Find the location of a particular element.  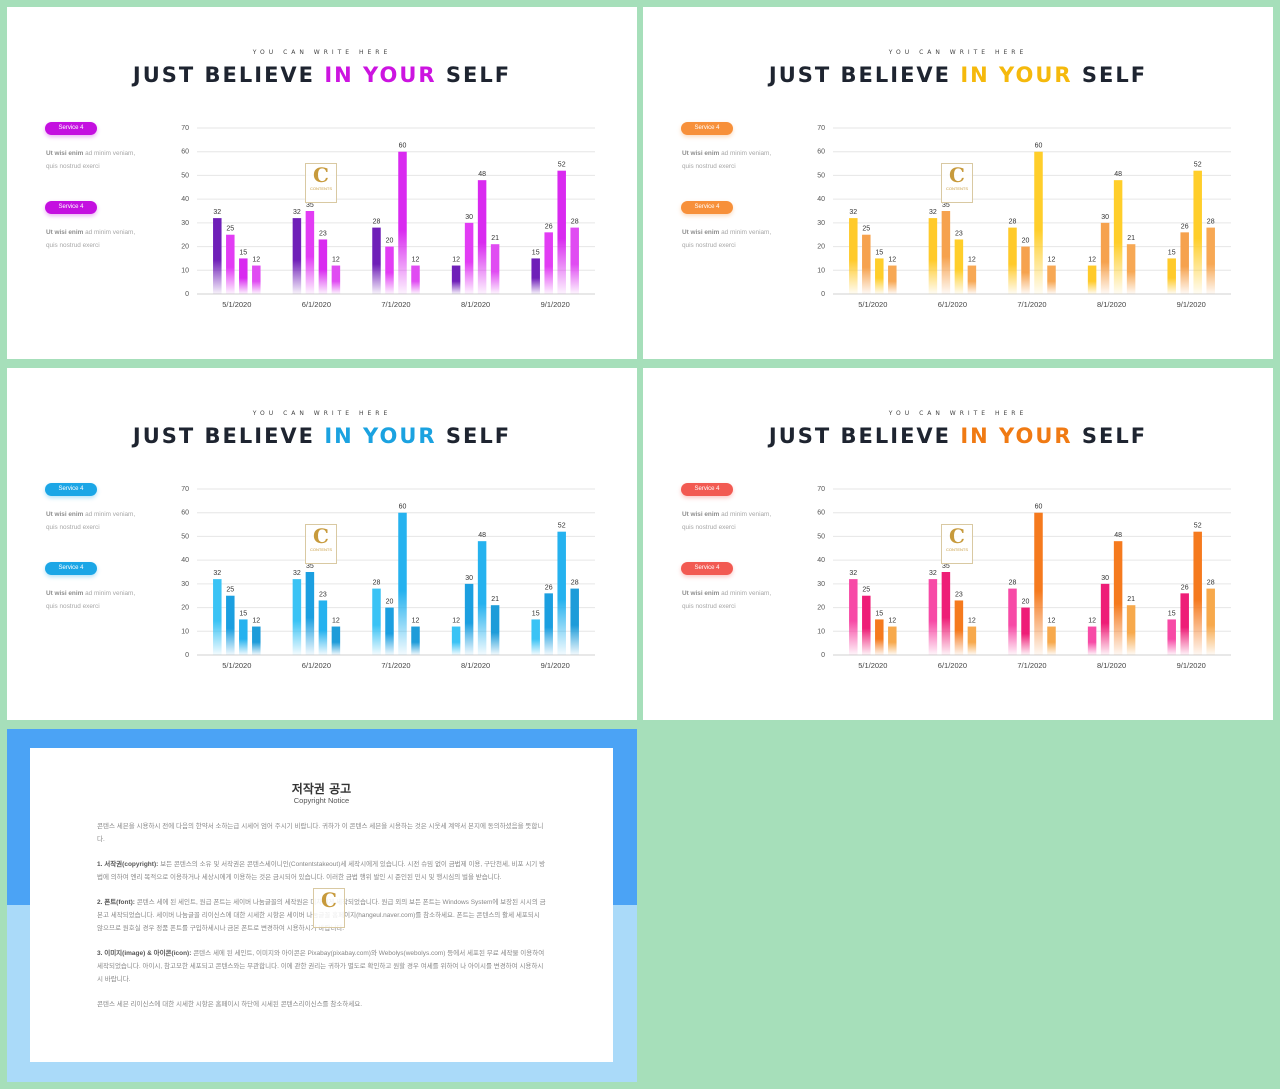

y-tick-label: 30 is located at coordinates (185, 584).